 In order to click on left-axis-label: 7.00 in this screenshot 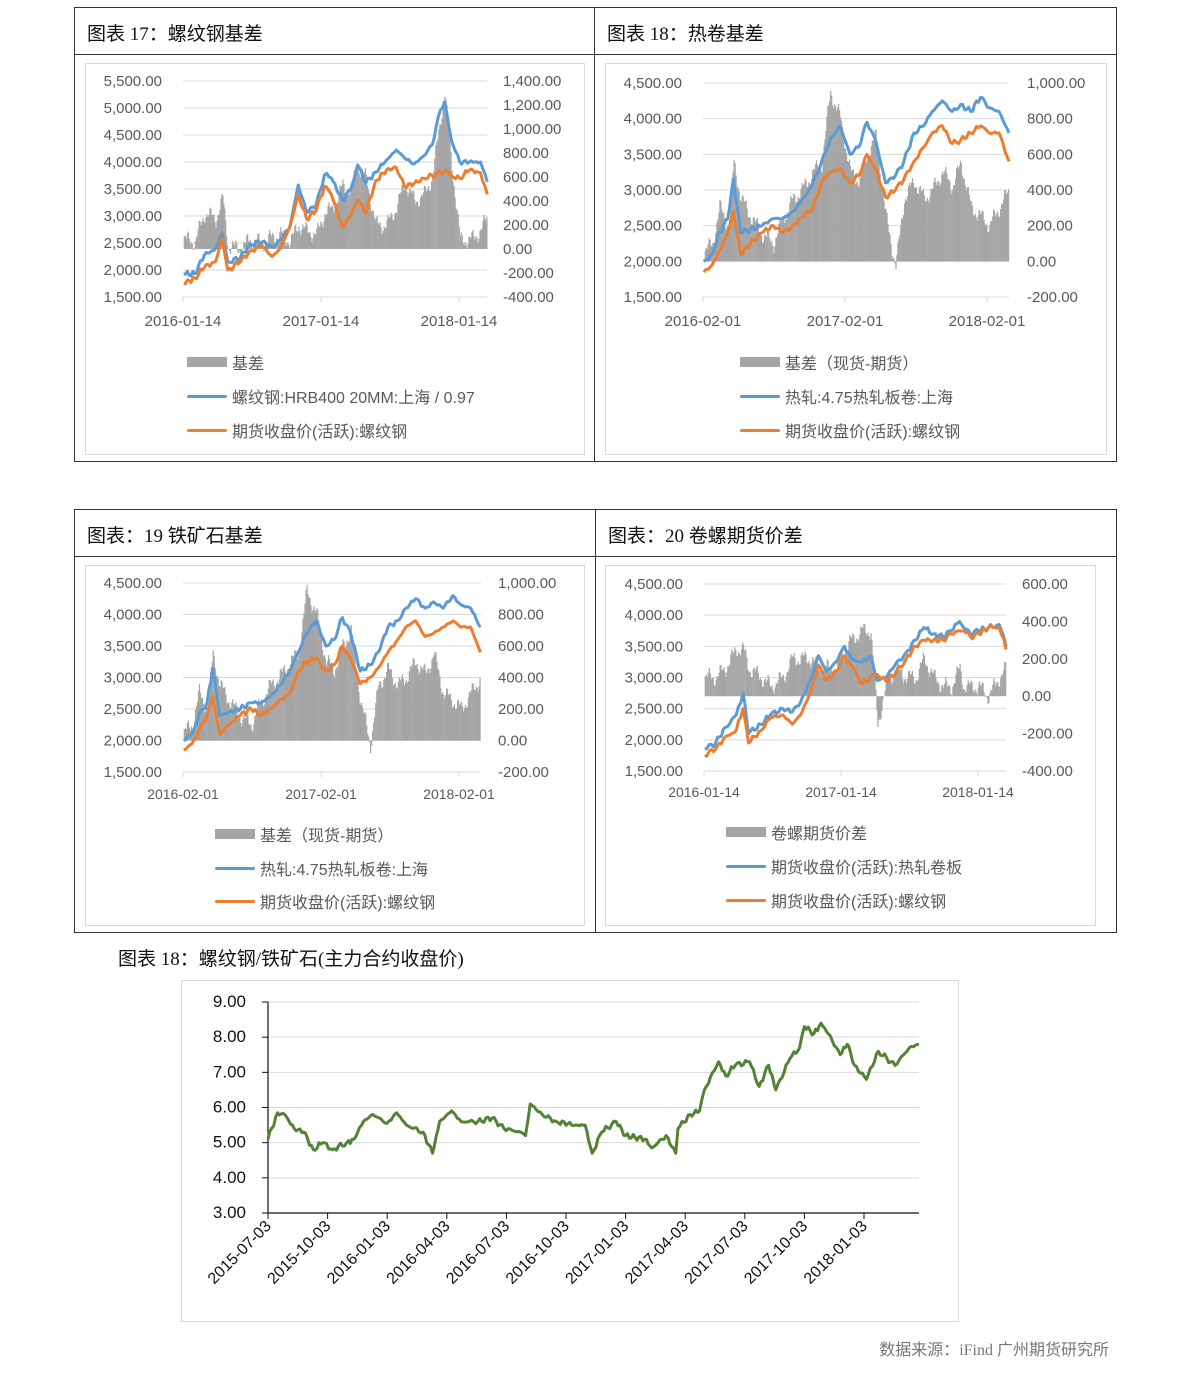, I will do `click(229, 1071)`.